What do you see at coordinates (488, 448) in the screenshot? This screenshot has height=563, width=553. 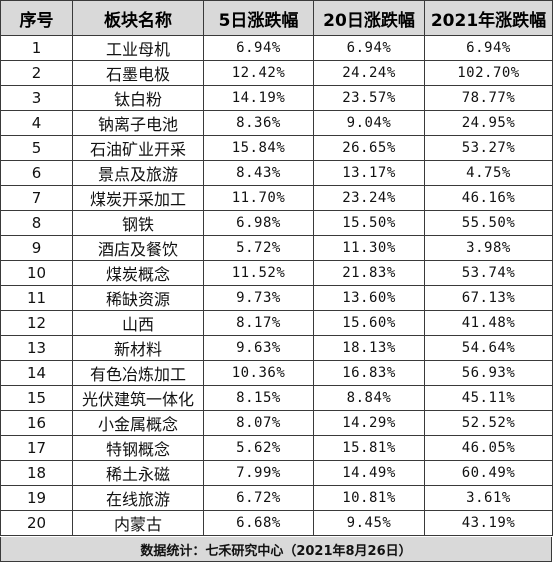 I see `cell-2021-change: 46.05%` at bounding box center [488, 448].